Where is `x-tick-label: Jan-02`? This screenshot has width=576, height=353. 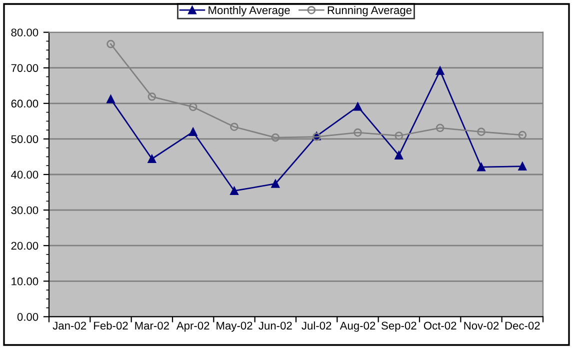
x-tick-label: Jan-02 is located at coordinates (69, 326).